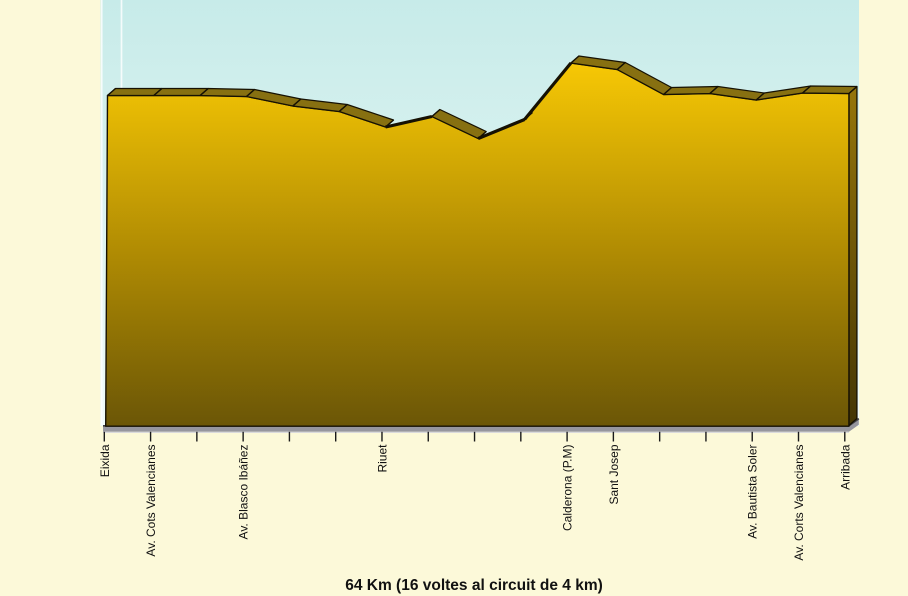  Describe the element at coordinates (481, 425) in the screenshot. I see `floor` at that location.